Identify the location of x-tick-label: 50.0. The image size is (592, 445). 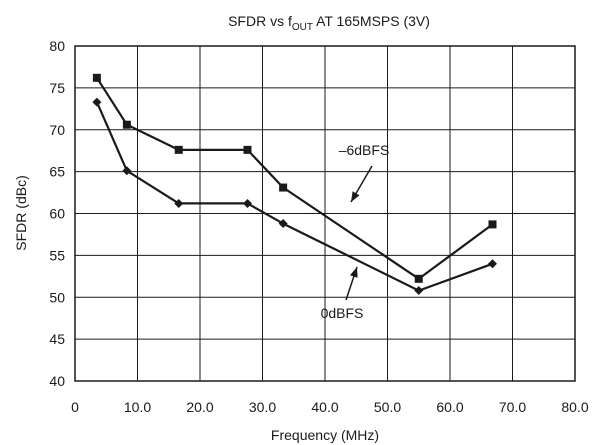
(387, 407).